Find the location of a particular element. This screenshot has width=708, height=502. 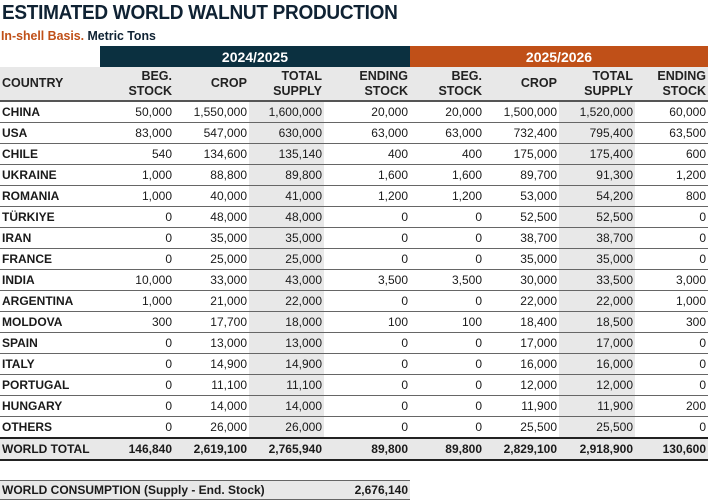

value-cell: 26,000 is located at coordinates (211, 427).